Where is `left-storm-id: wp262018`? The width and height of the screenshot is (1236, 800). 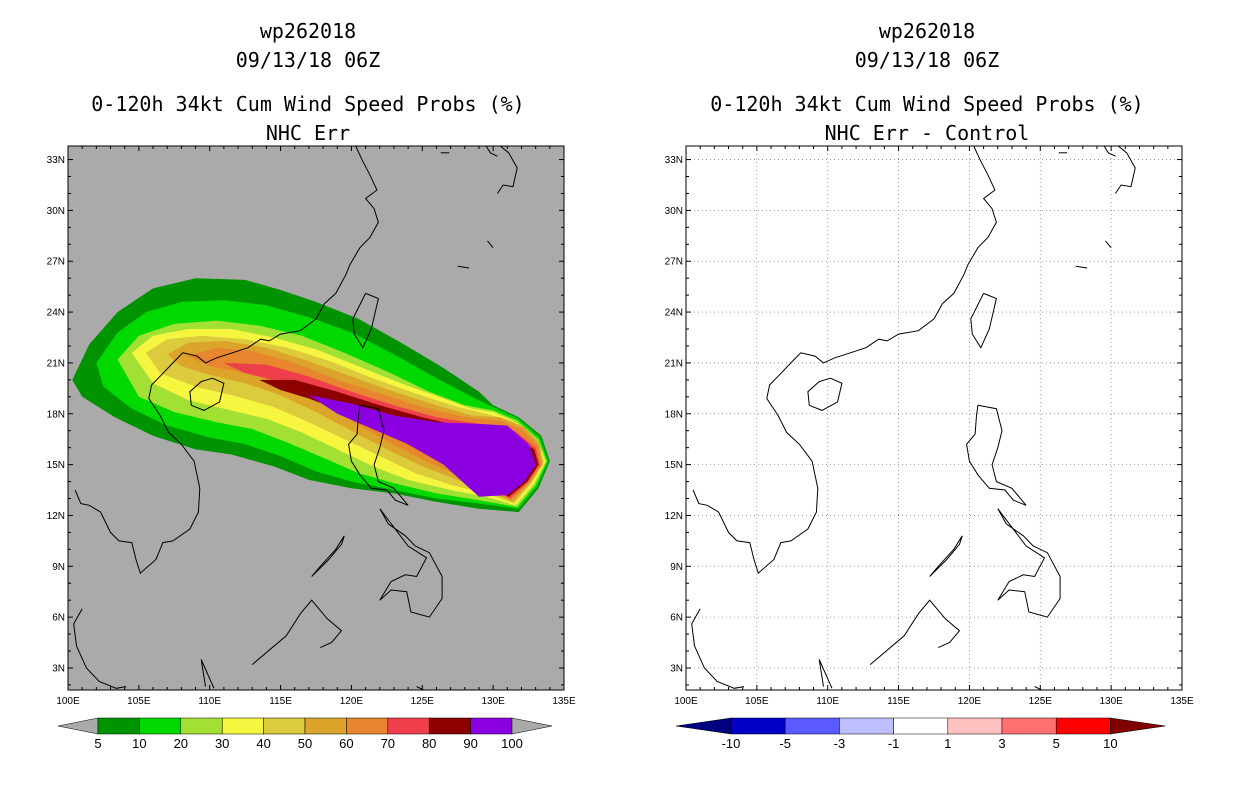 left-storm-id: wp262018 is located at coordinates (308, 31).